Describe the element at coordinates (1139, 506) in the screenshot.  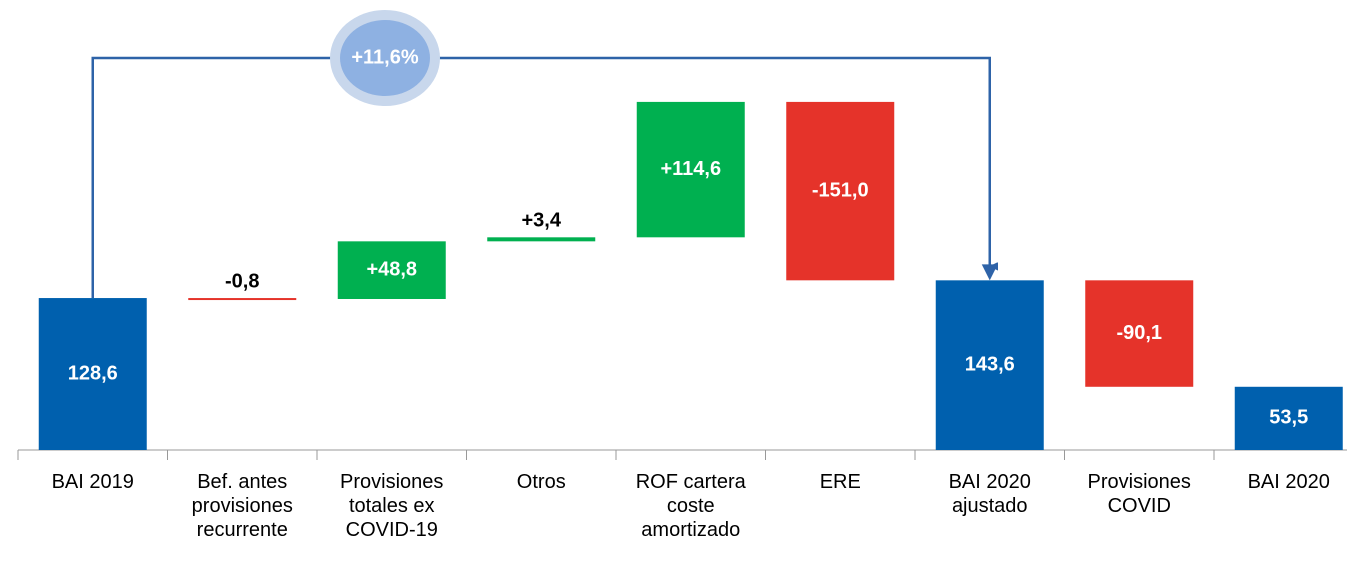
I see `label-line: COVID` at that location.